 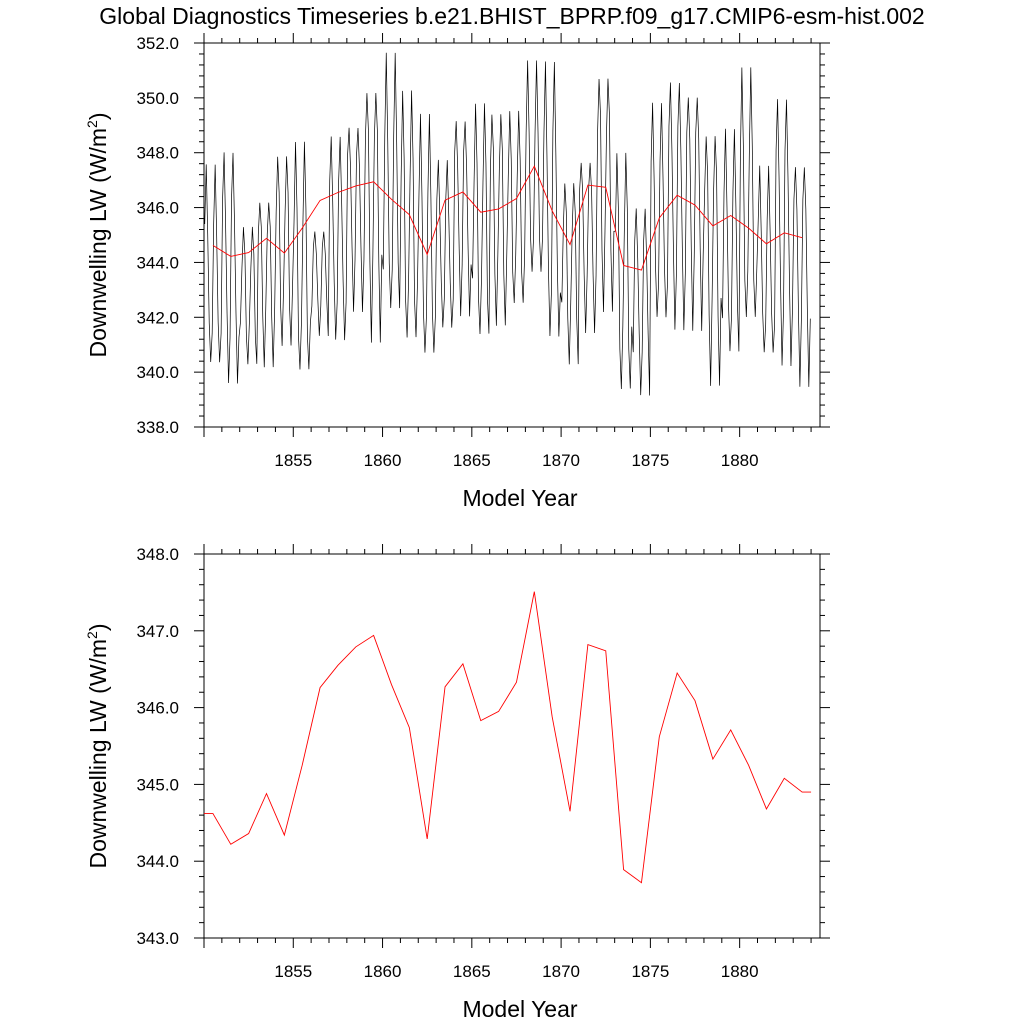 I want to click on y-tick-label: 350.0, so click(x=157, y=98).